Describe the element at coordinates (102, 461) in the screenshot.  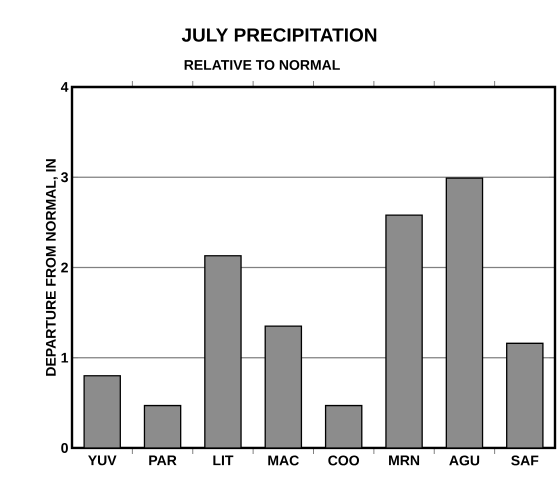
I see `x-tick-label: YUV` at that location.